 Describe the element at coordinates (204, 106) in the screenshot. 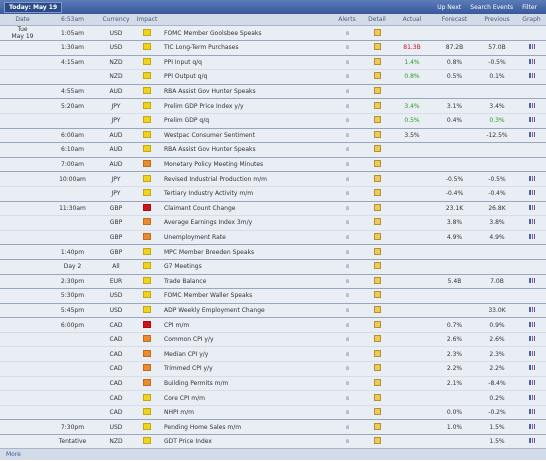

I see `event: Prelim GDP Price Index y/y` at that location.